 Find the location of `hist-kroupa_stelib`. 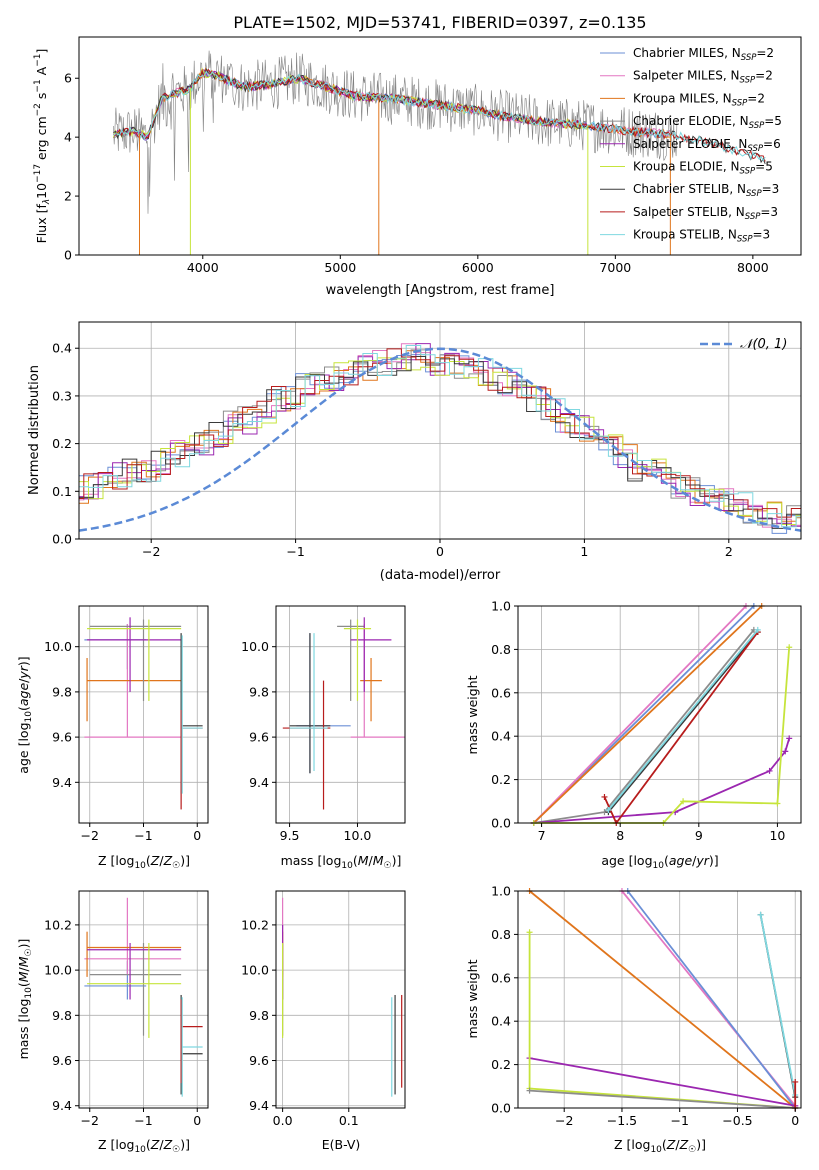

hist-kroupa_stelib is located at coordinates (440, 436).